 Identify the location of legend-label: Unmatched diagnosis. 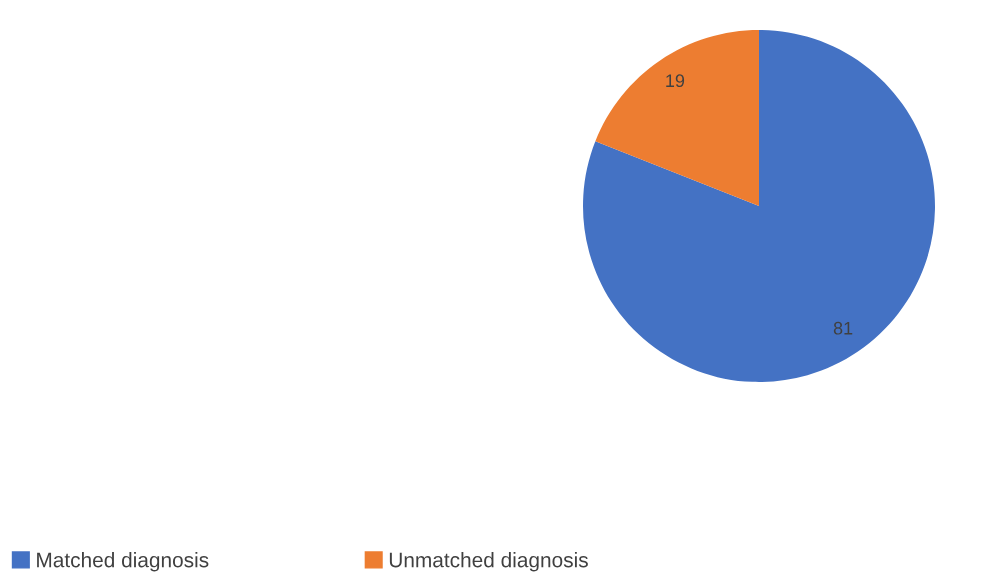
(488, 562).